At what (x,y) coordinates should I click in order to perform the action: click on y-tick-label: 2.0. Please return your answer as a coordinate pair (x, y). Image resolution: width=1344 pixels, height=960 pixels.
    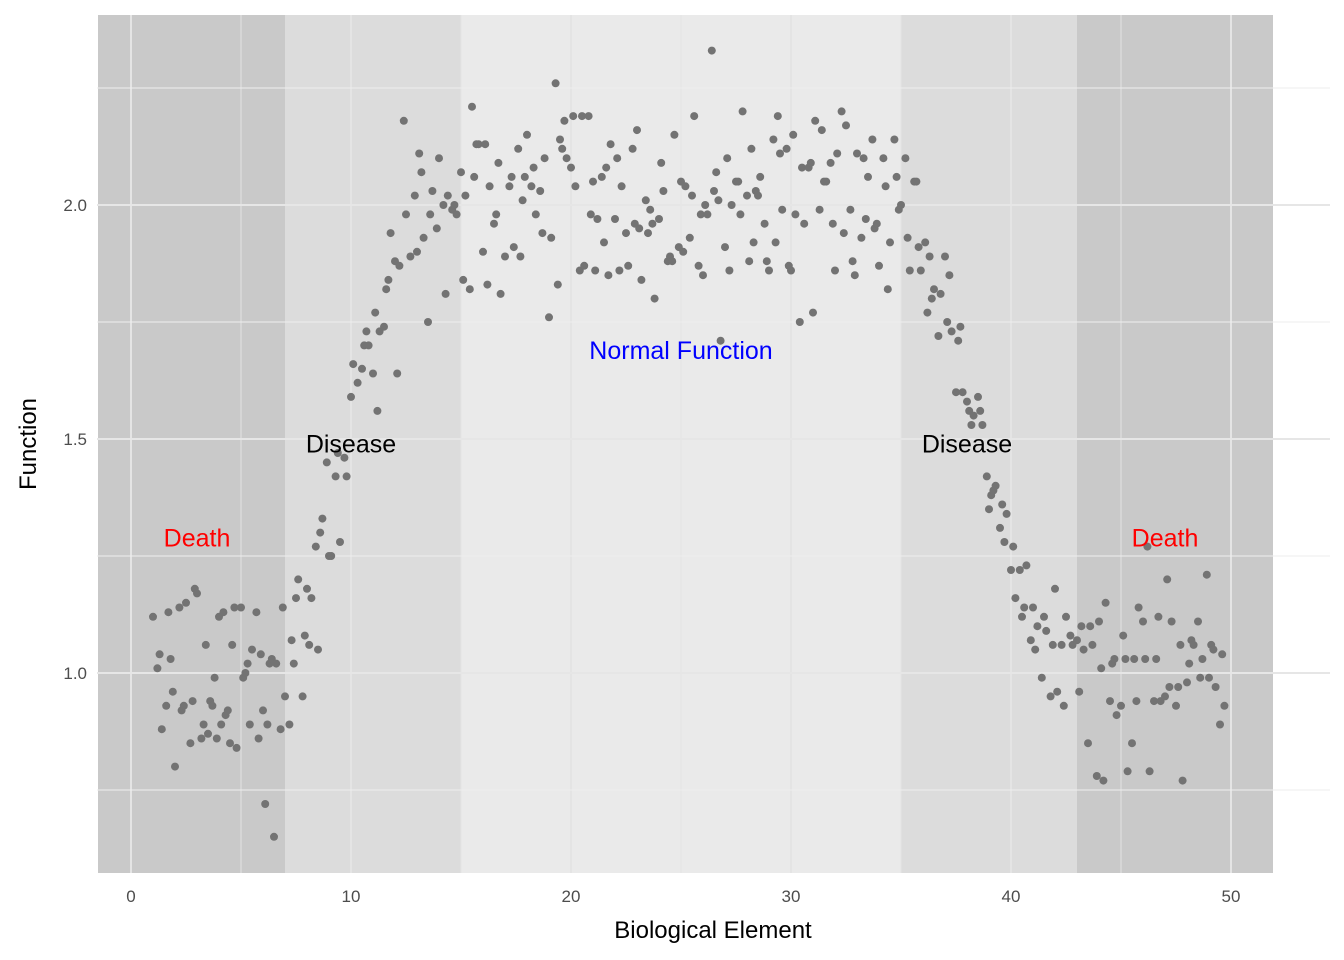
    Looking at the image, I should click on (75, 205).